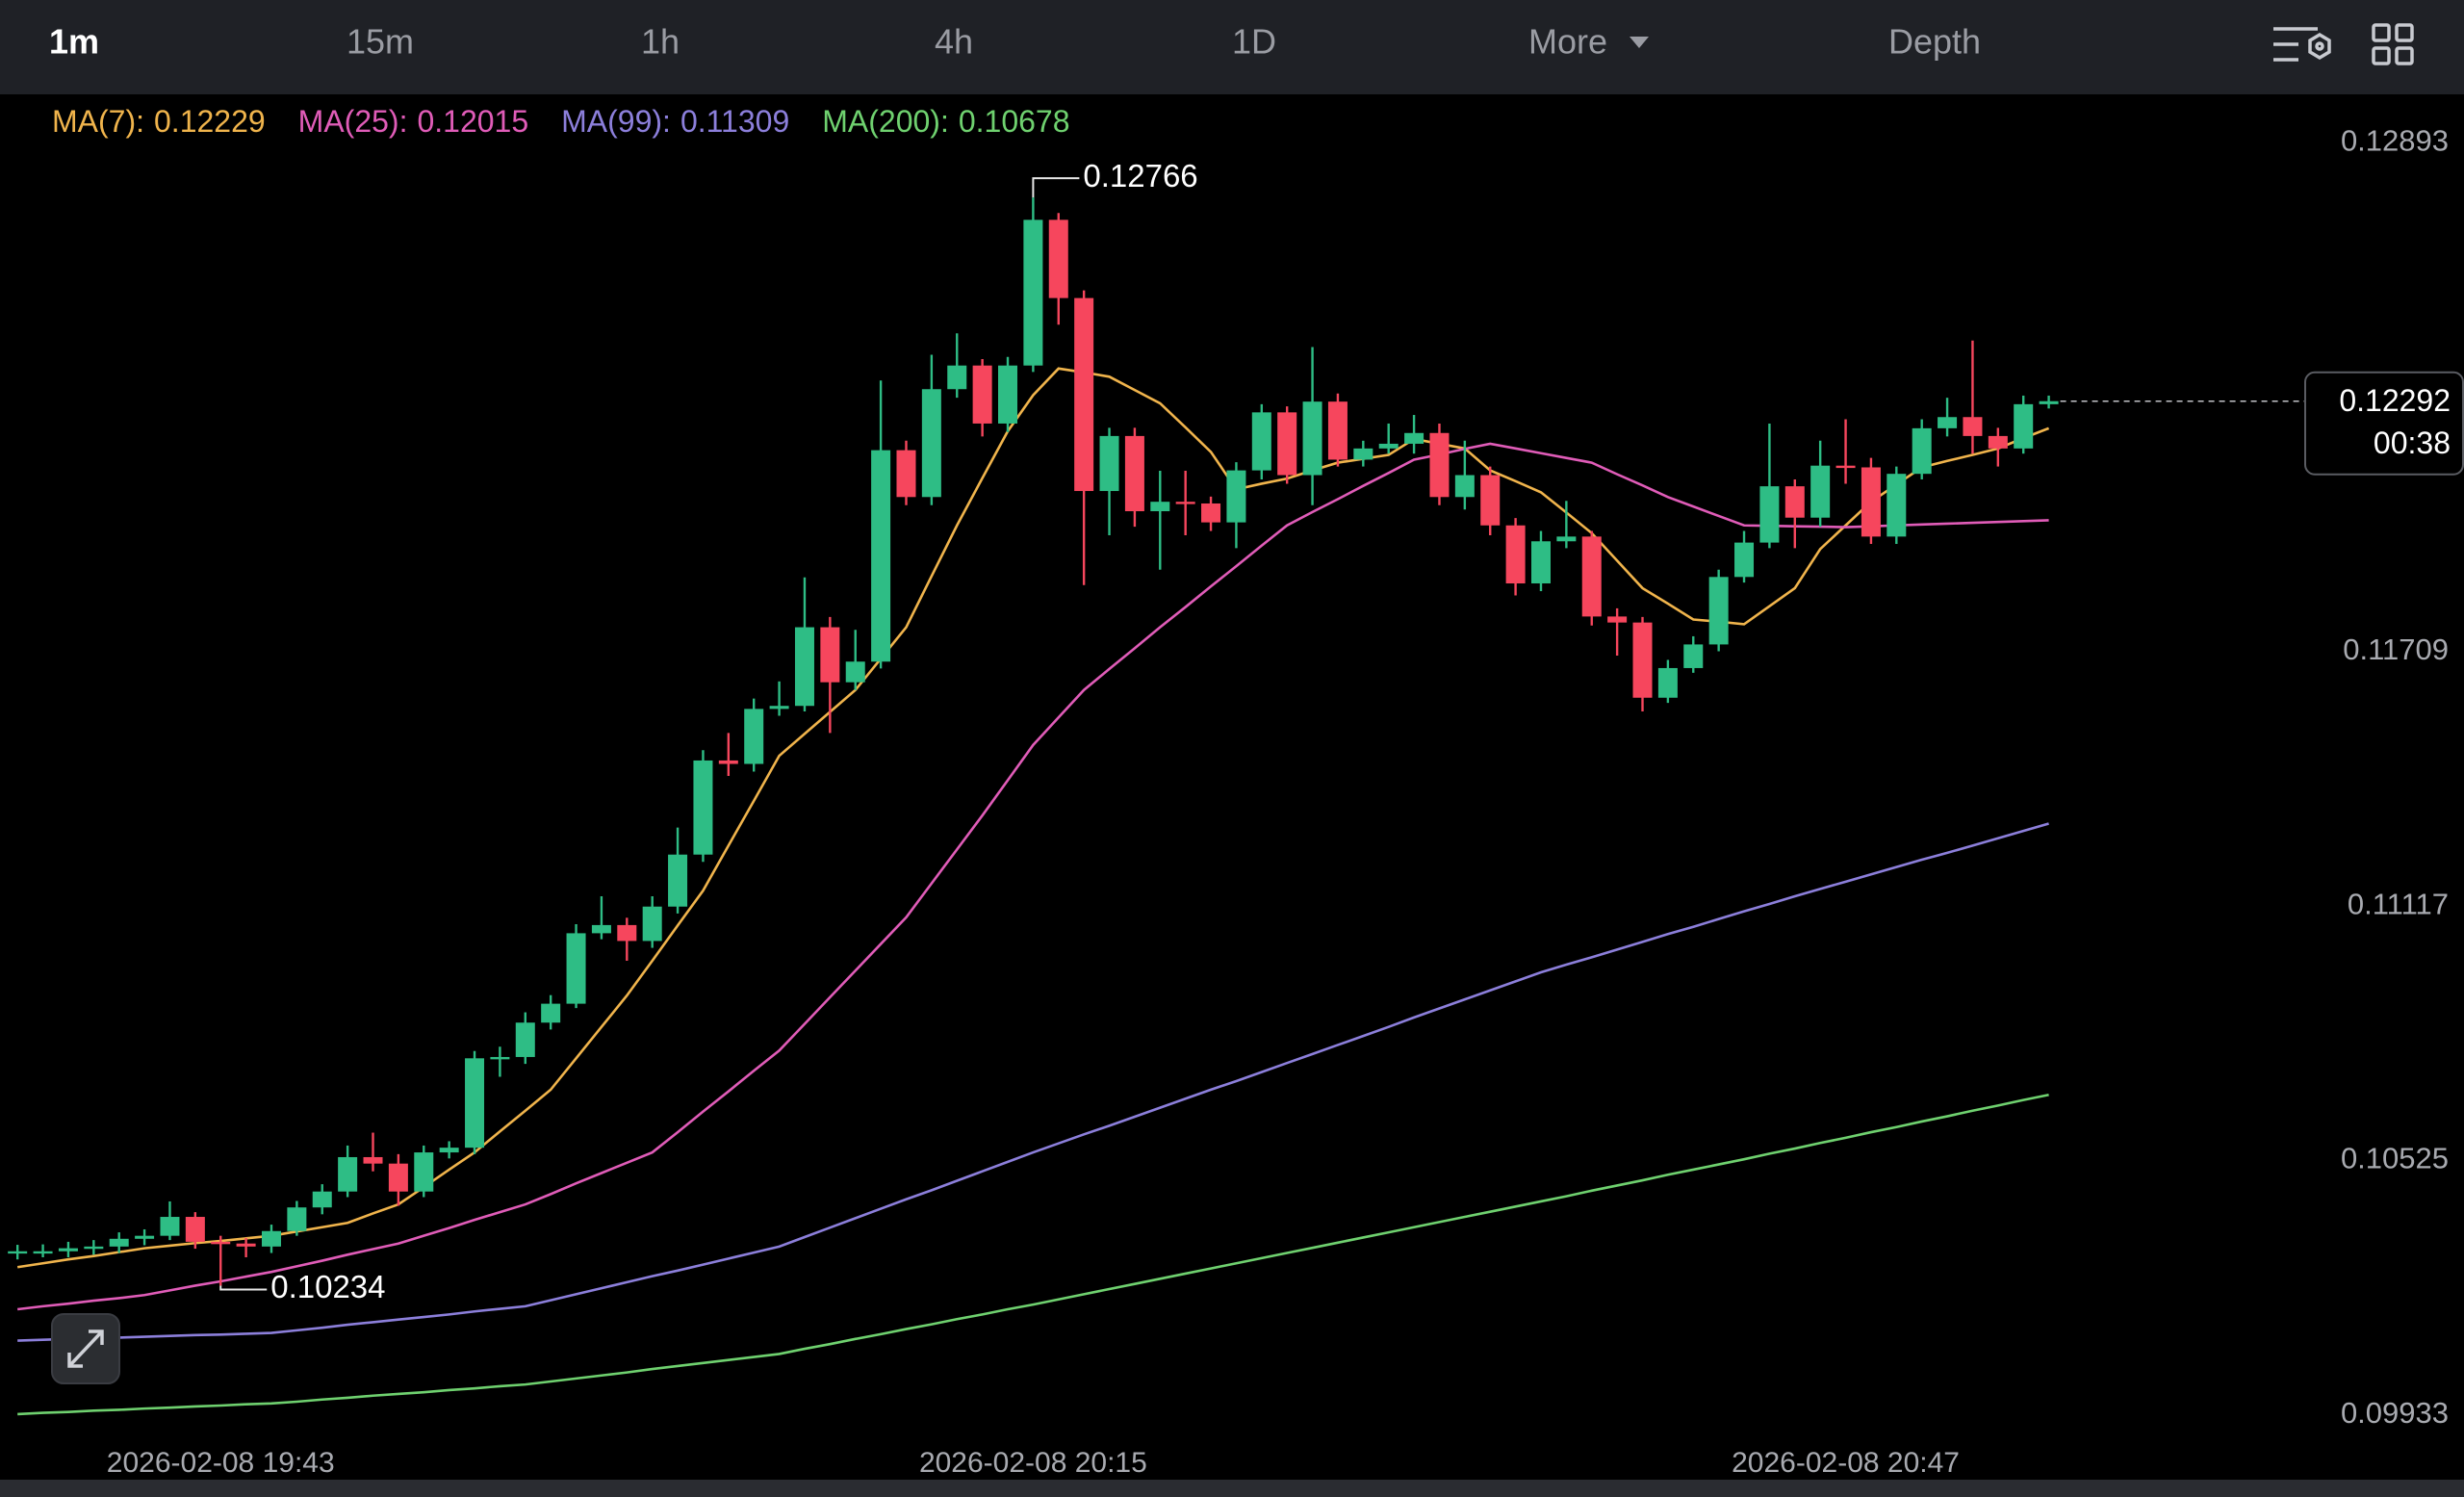 Image resolution: width=2464 pixels, height=1497 pixels. What do you see at coordinates (1934, 42) in the screenshot?
I see `depth-tab: Depth` at bounding box center [1934, 42].